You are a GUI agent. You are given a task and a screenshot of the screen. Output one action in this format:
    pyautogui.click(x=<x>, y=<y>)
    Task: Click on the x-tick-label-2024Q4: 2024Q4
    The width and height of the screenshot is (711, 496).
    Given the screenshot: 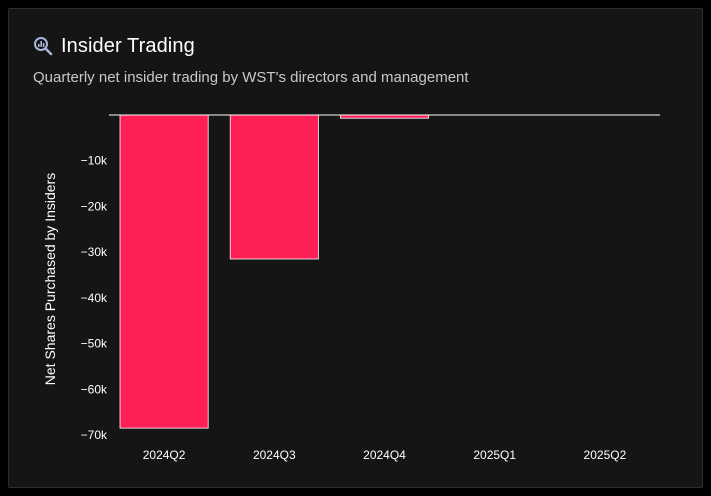 What is the action you would take?
    pyautogui.click(x=384, y=455)
    